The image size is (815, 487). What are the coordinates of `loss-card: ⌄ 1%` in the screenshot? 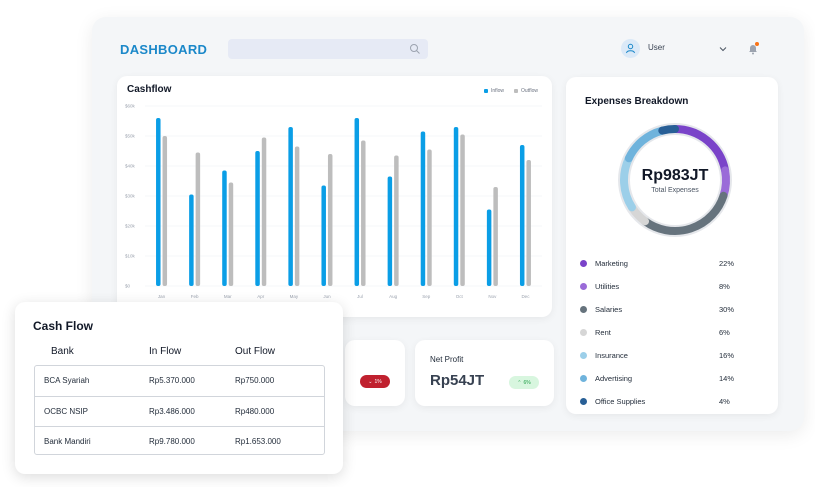 It's located at (375, 373).